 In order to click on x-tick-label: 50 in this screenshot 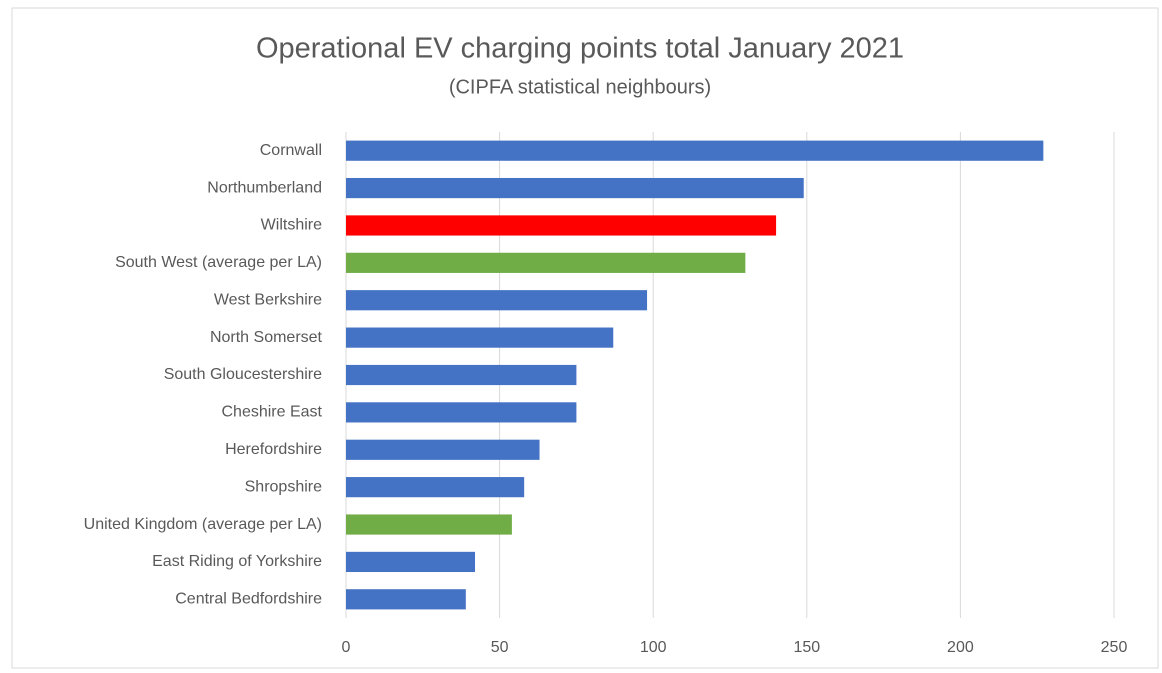, I will do `click(500, 647)`.